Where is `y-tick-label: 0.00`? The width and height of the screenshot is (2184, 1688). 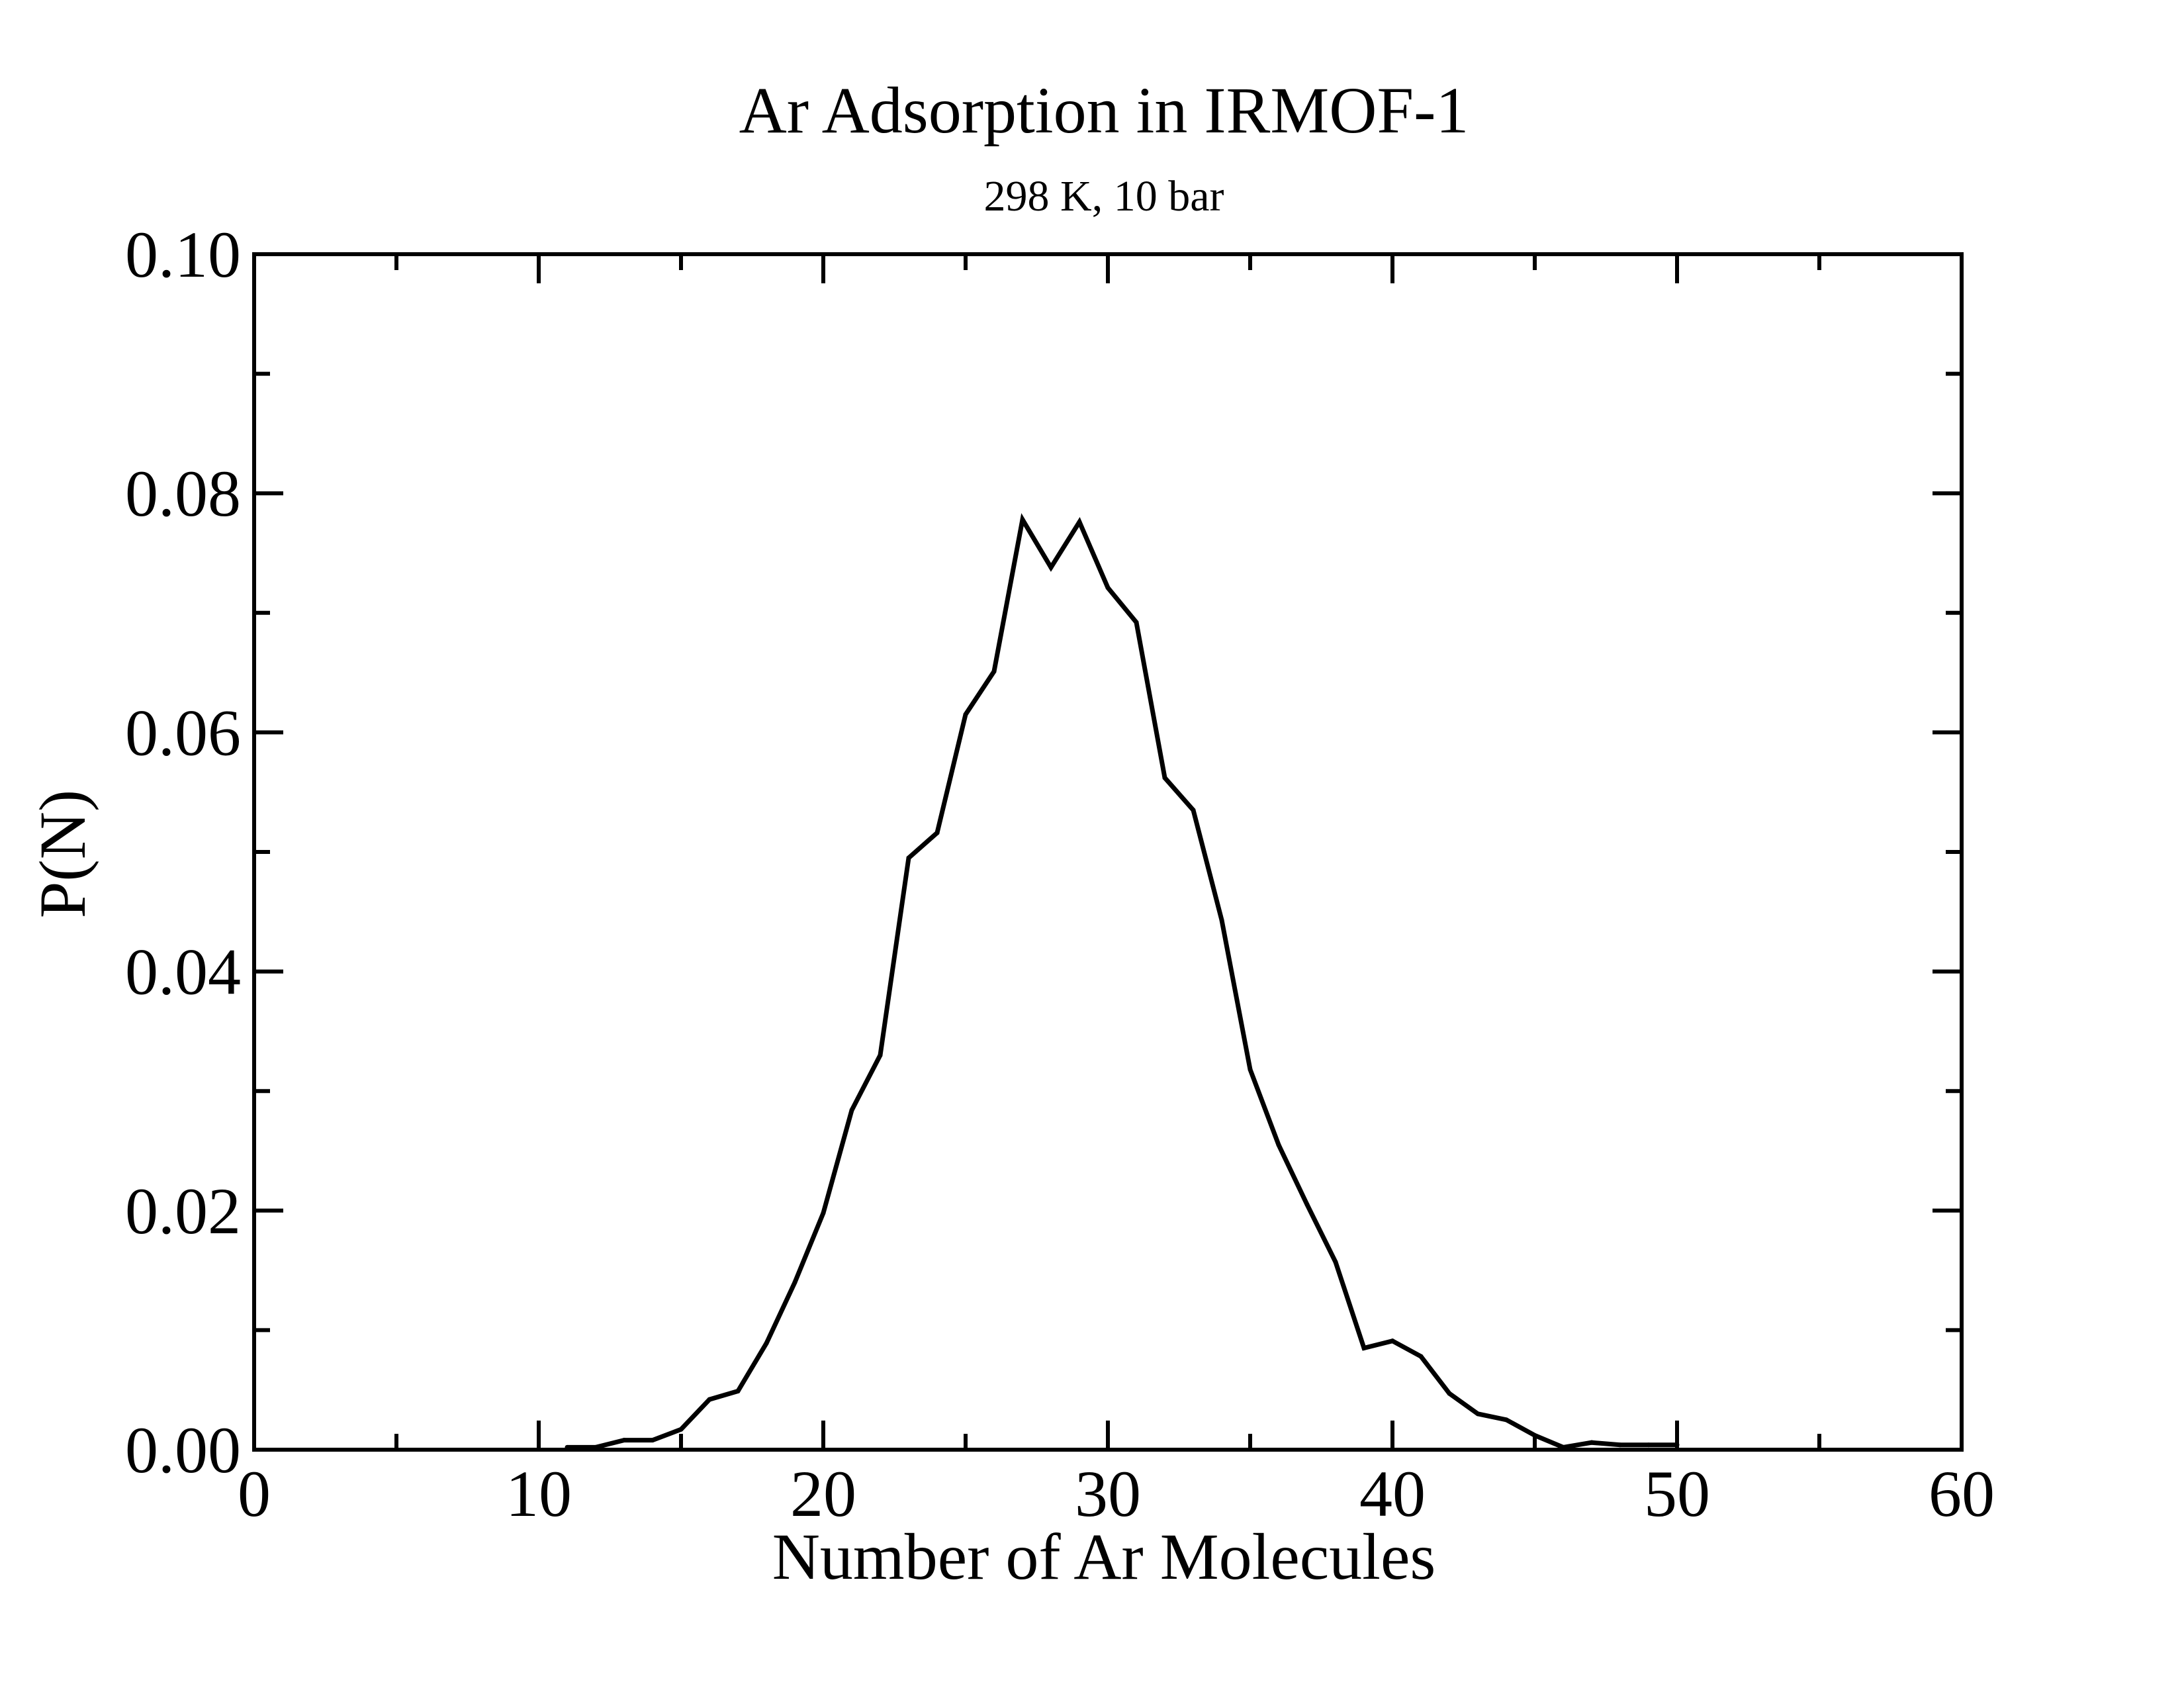
y-tick-label: 0.00 is located at coordinates (183, 1450).